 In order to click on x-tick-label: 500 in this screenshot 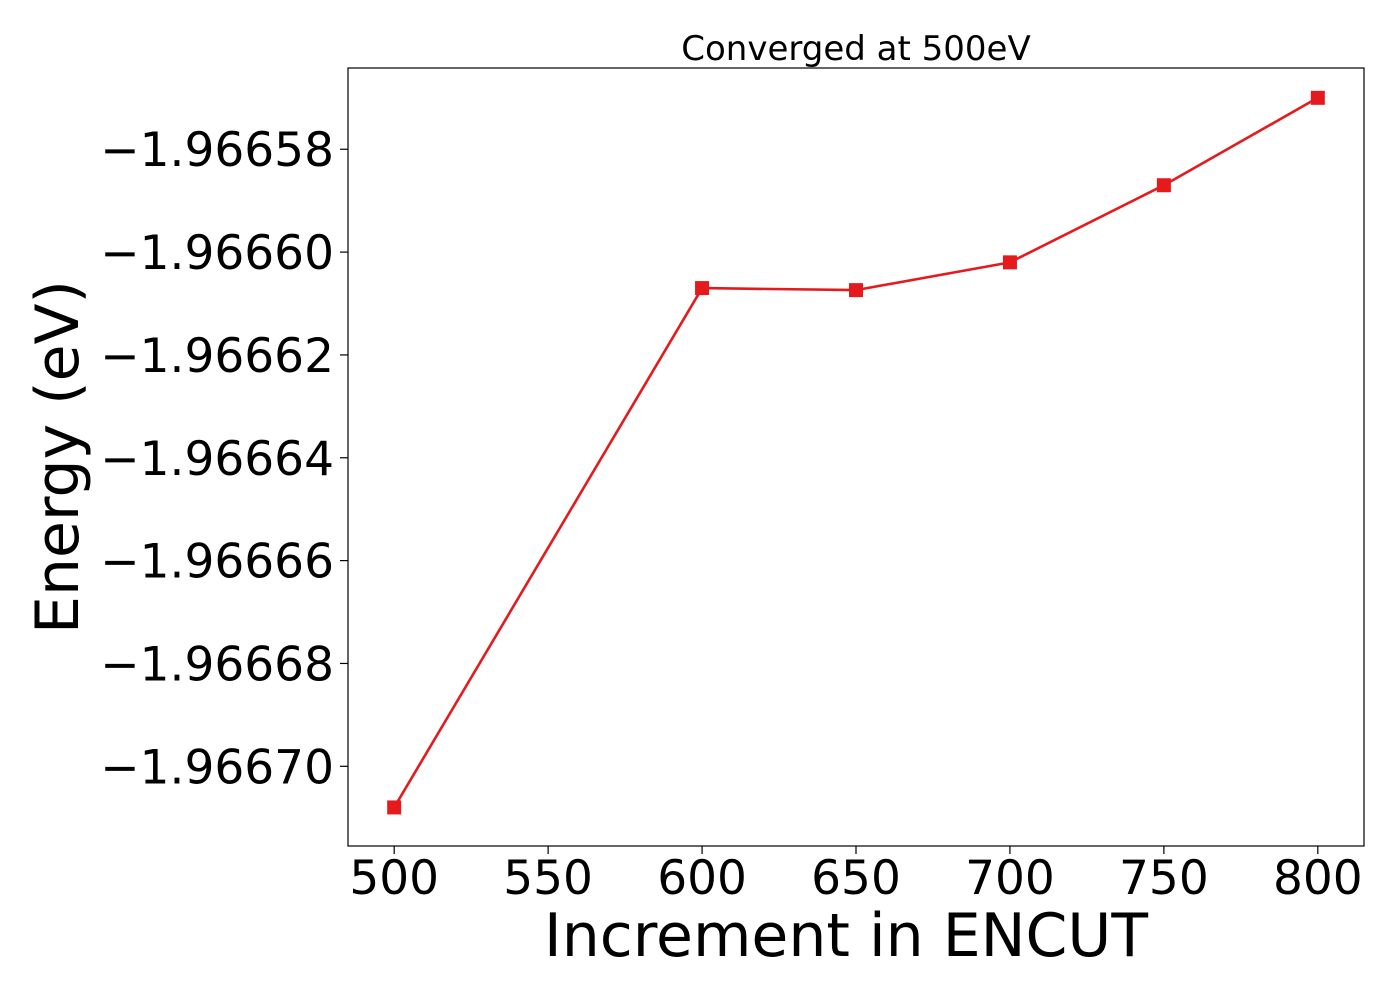, I will do `click(394, 878)`.